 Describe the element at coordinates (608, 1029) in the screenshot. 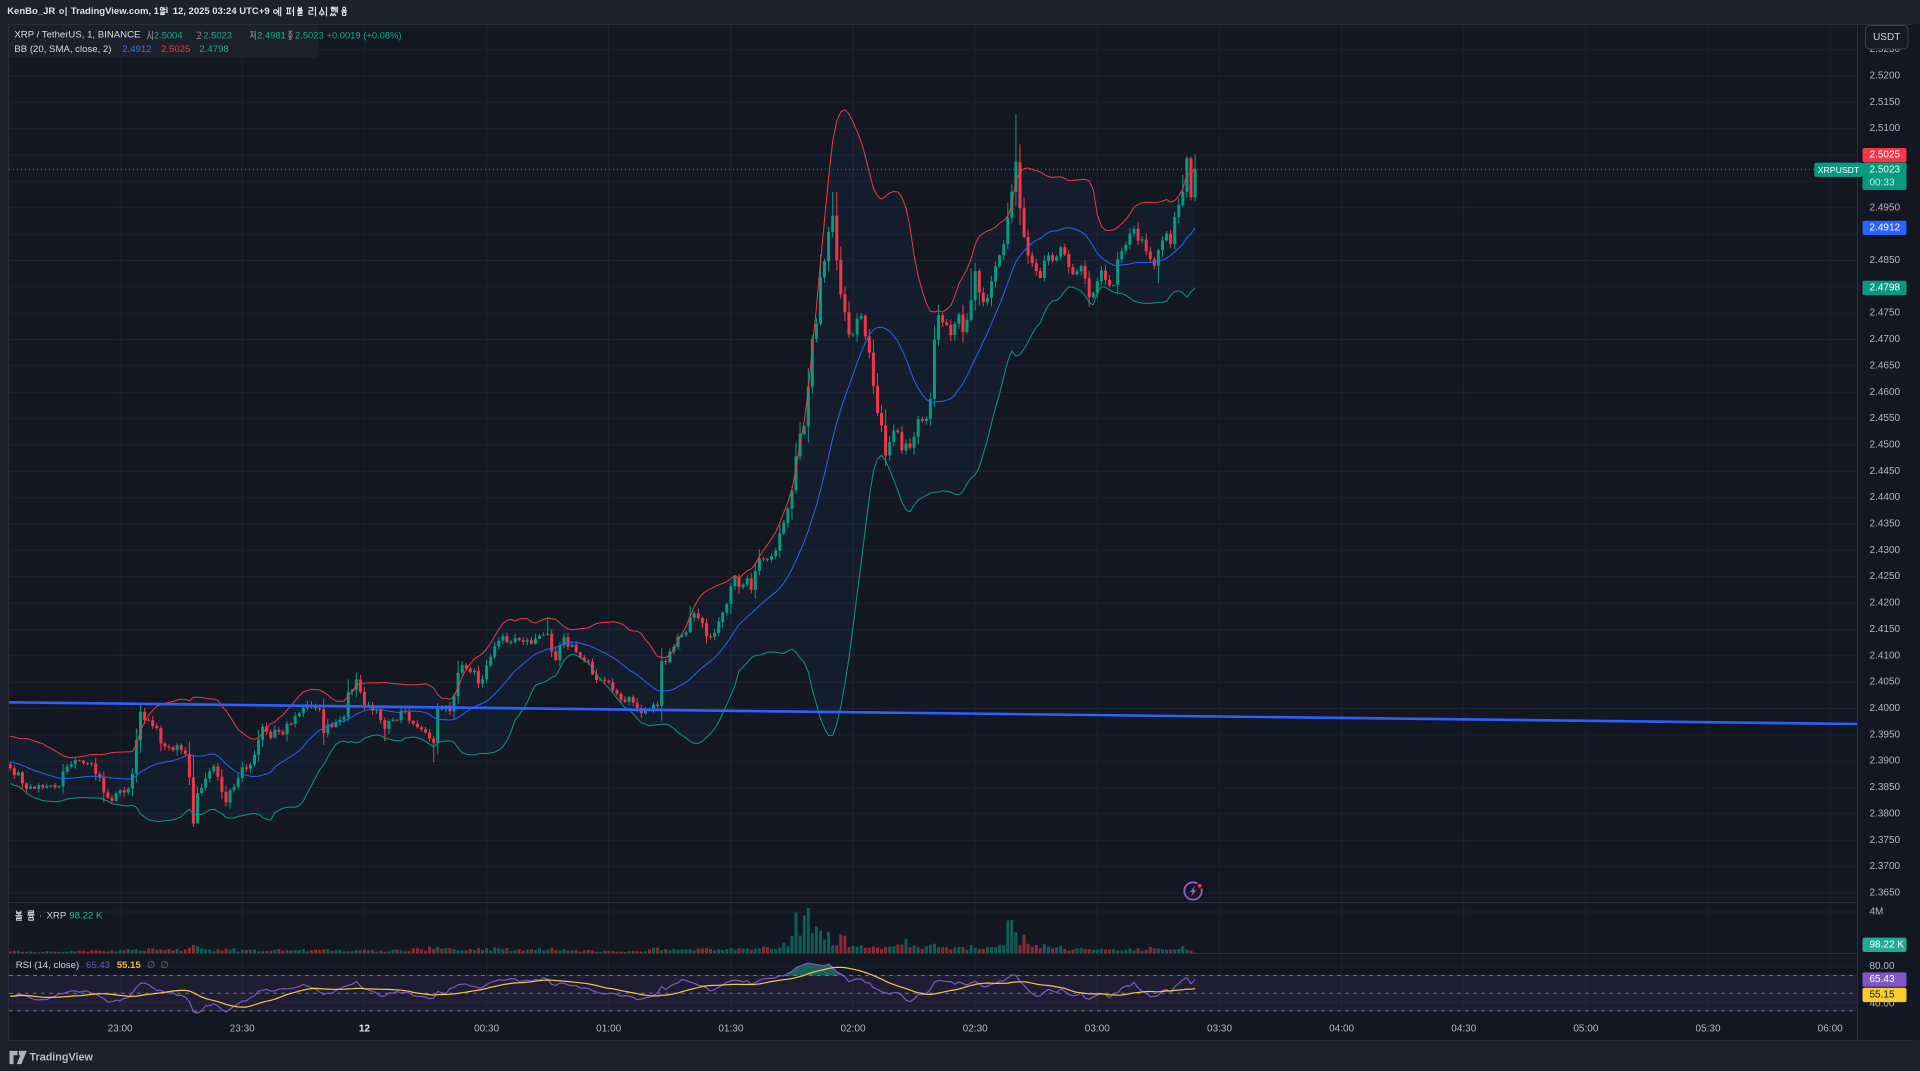

I see `svg-text: 01:00` at that location.